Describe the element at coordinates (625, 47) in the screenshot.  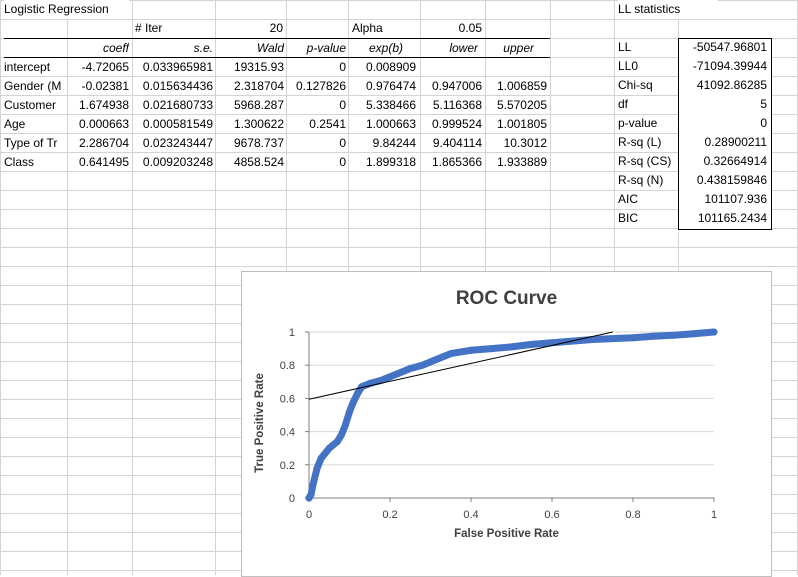
I see `ll-stat-label: LL` at that location.